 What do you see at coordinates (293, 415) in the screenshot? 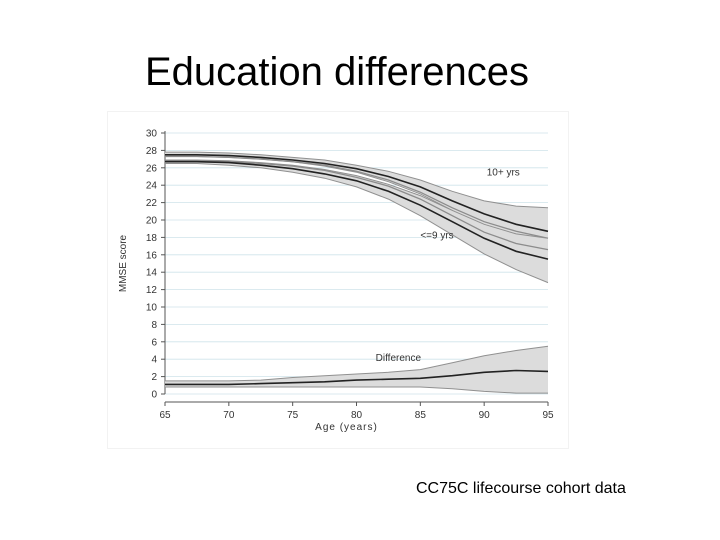
I see `x-tick-label: 75` at bounding box center [293, 415].